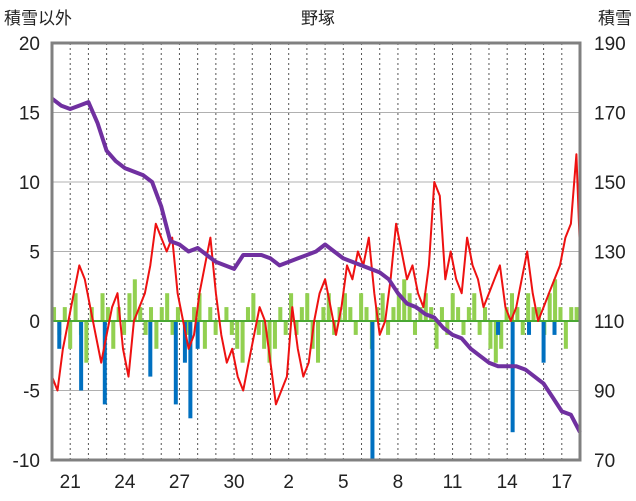  I want to click on left-tick-label: -5, so click(31, 392).